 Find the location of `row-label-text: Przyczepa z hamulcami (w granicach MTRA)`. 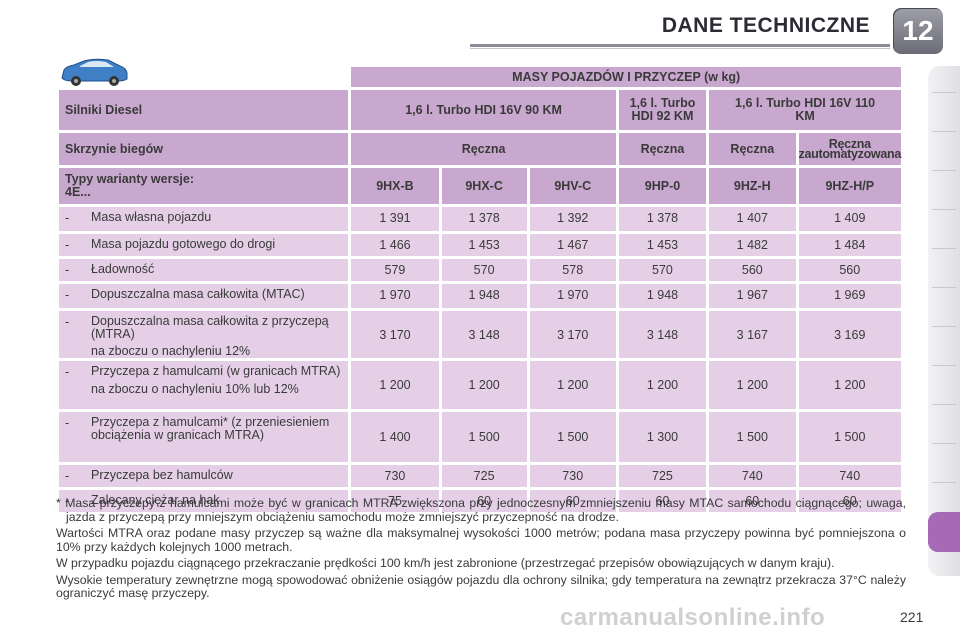

row-label-text: Przyczepa z hamulcami (w granicach MTRA) is located at coordinates (216, 371).